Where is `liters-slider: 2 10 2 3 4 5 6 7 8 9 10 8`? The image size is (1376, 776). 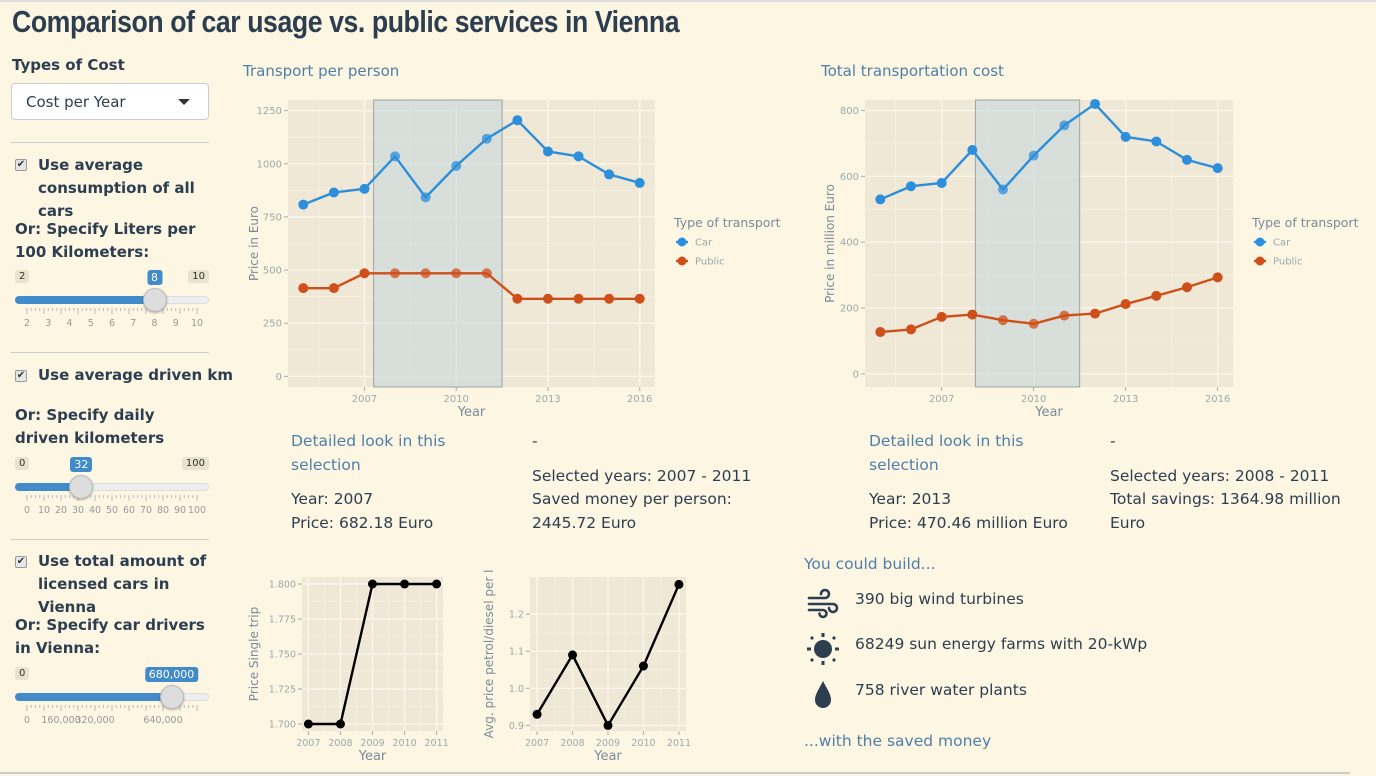 liters-slider: 2 10 2 3 4 5 6 7 8 9 10 8 is located at coordinates (112, 301).